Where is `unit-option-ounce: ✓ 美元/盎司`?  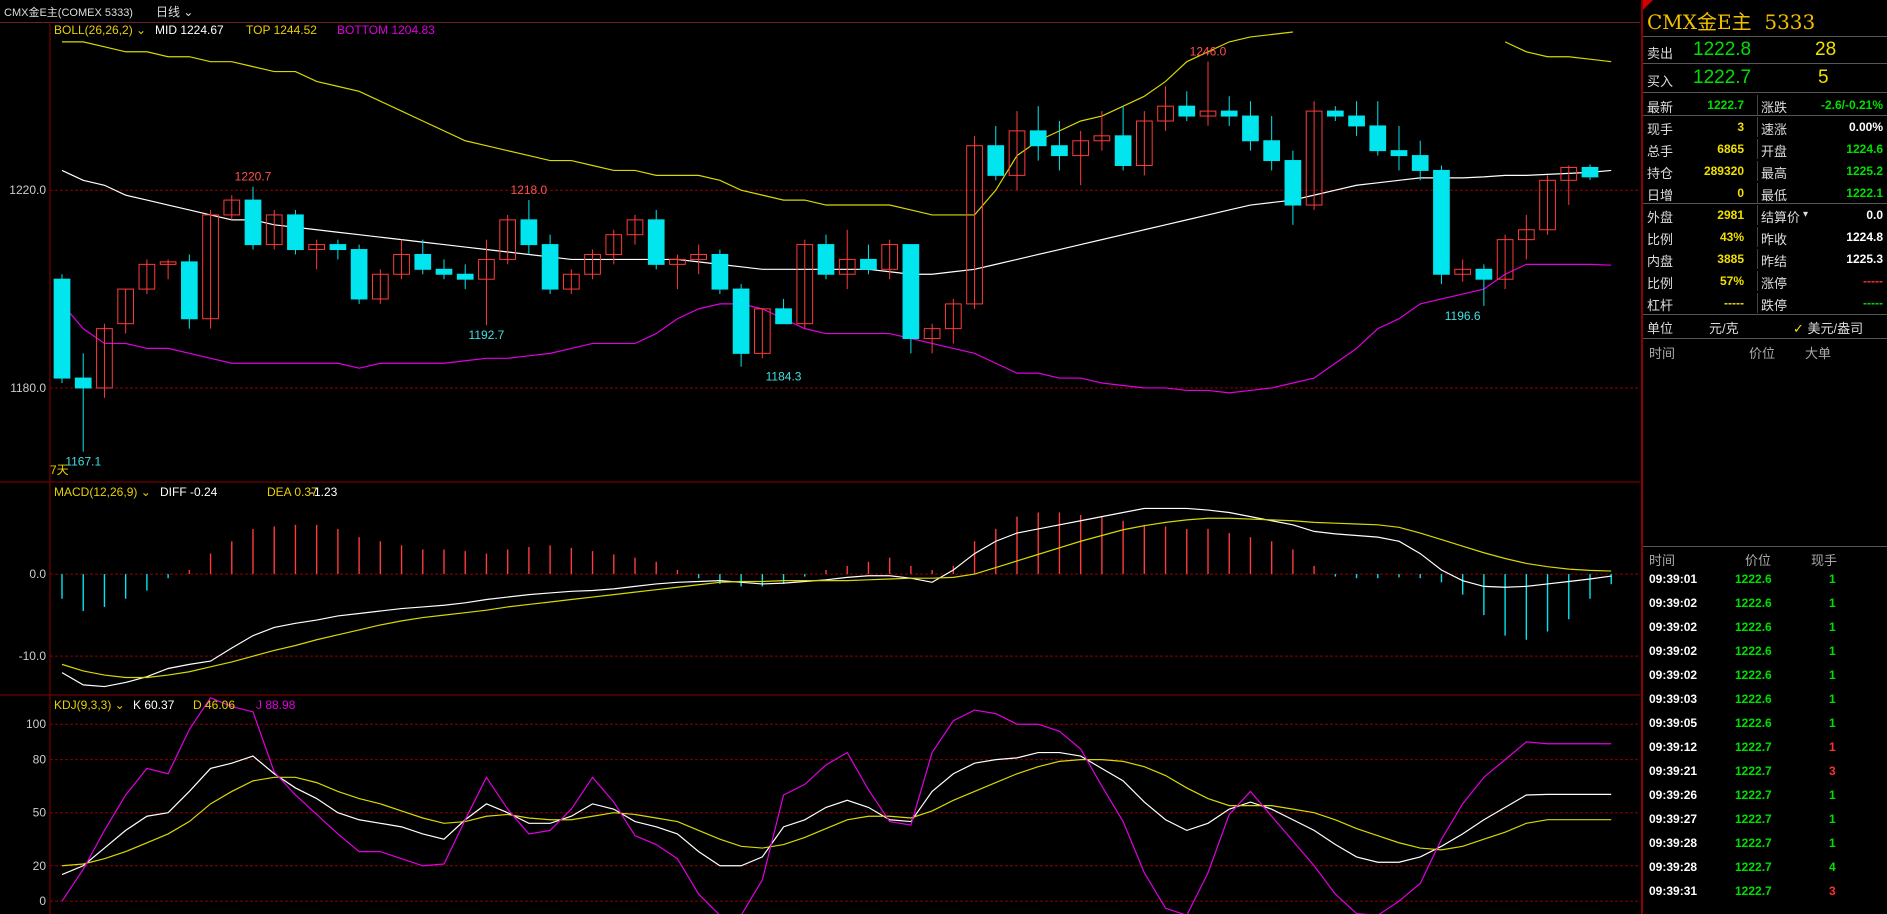
unit-option-ounce: ✓ 美元/盎司 is located at coordinates (1828, 327).